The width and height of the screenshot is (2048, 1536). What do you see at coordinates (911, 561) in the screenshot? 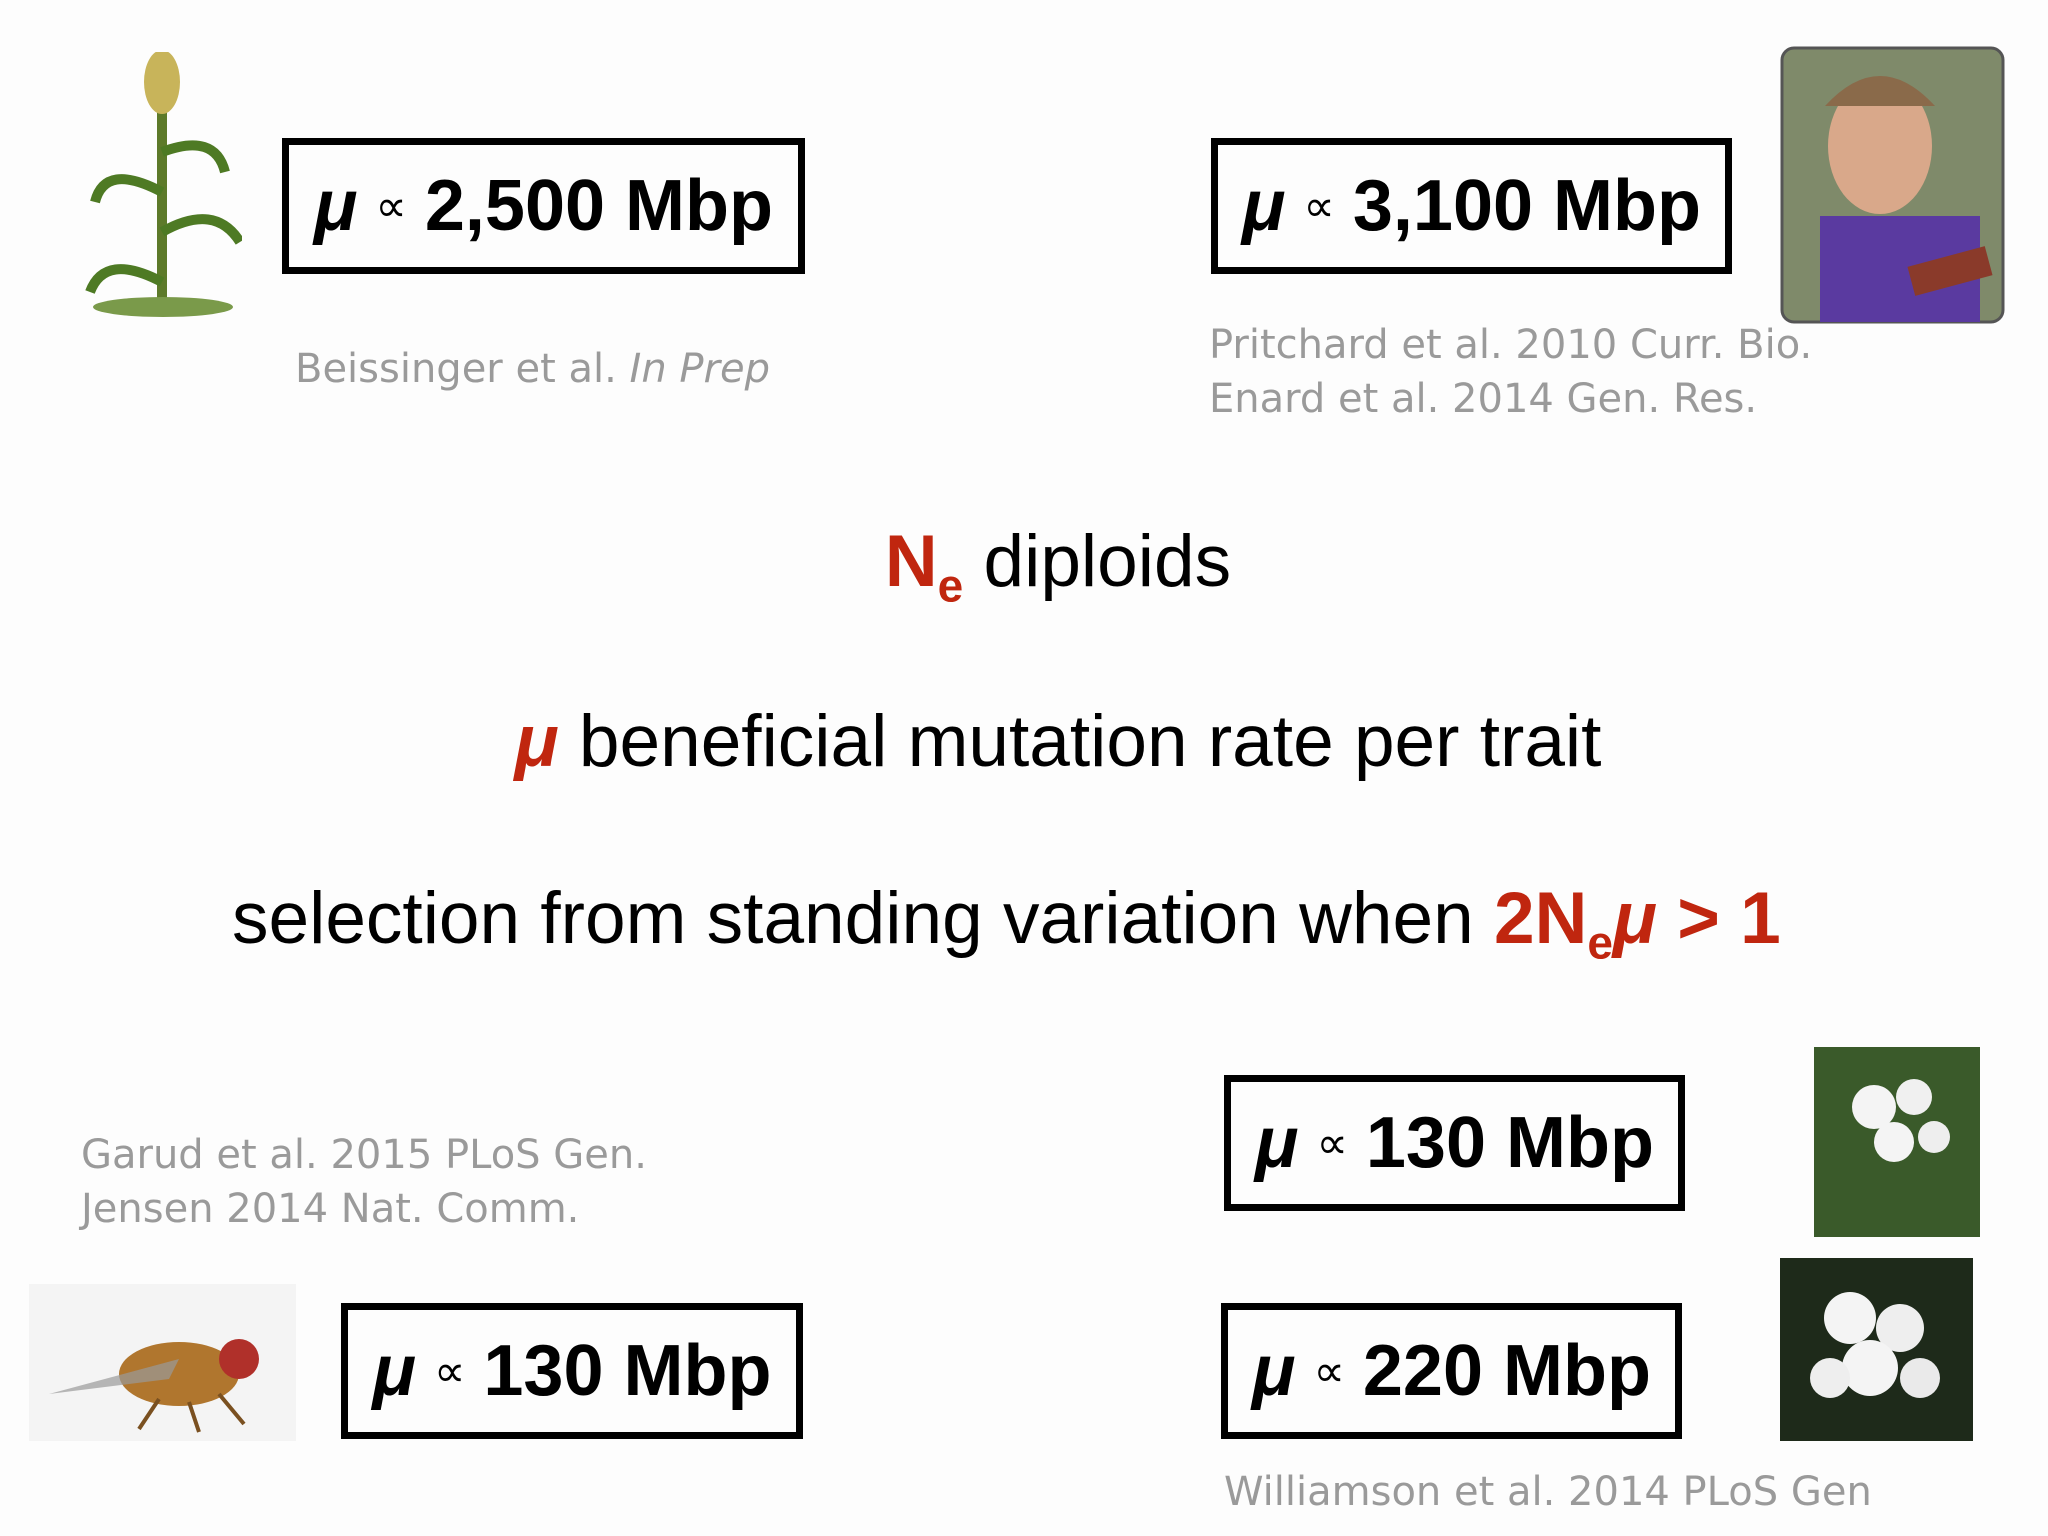
I see `ne: N` at bounding box center [911, 561].